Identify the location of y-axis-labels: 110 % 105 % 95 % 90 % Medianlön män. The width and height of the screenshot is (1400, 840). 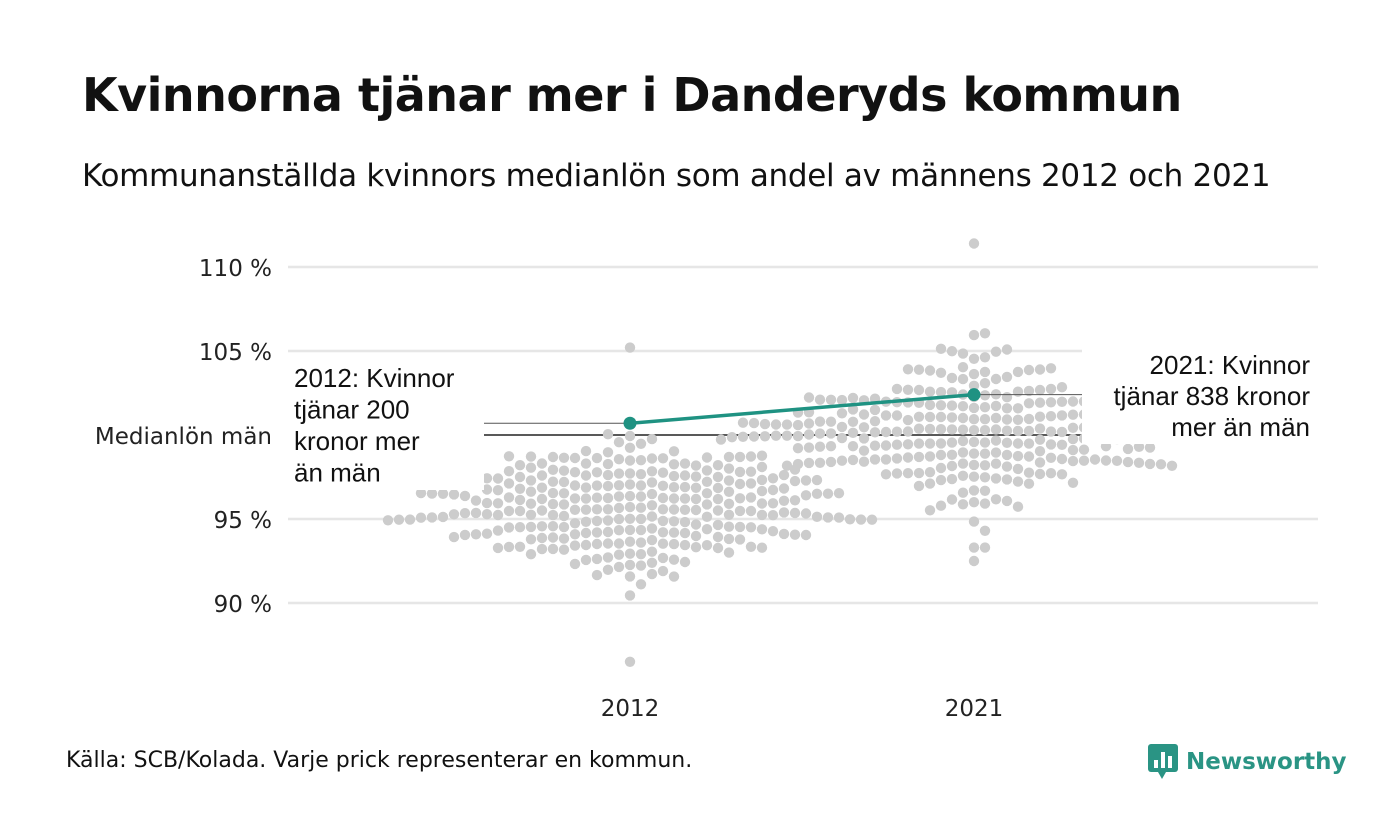
(183, 437).